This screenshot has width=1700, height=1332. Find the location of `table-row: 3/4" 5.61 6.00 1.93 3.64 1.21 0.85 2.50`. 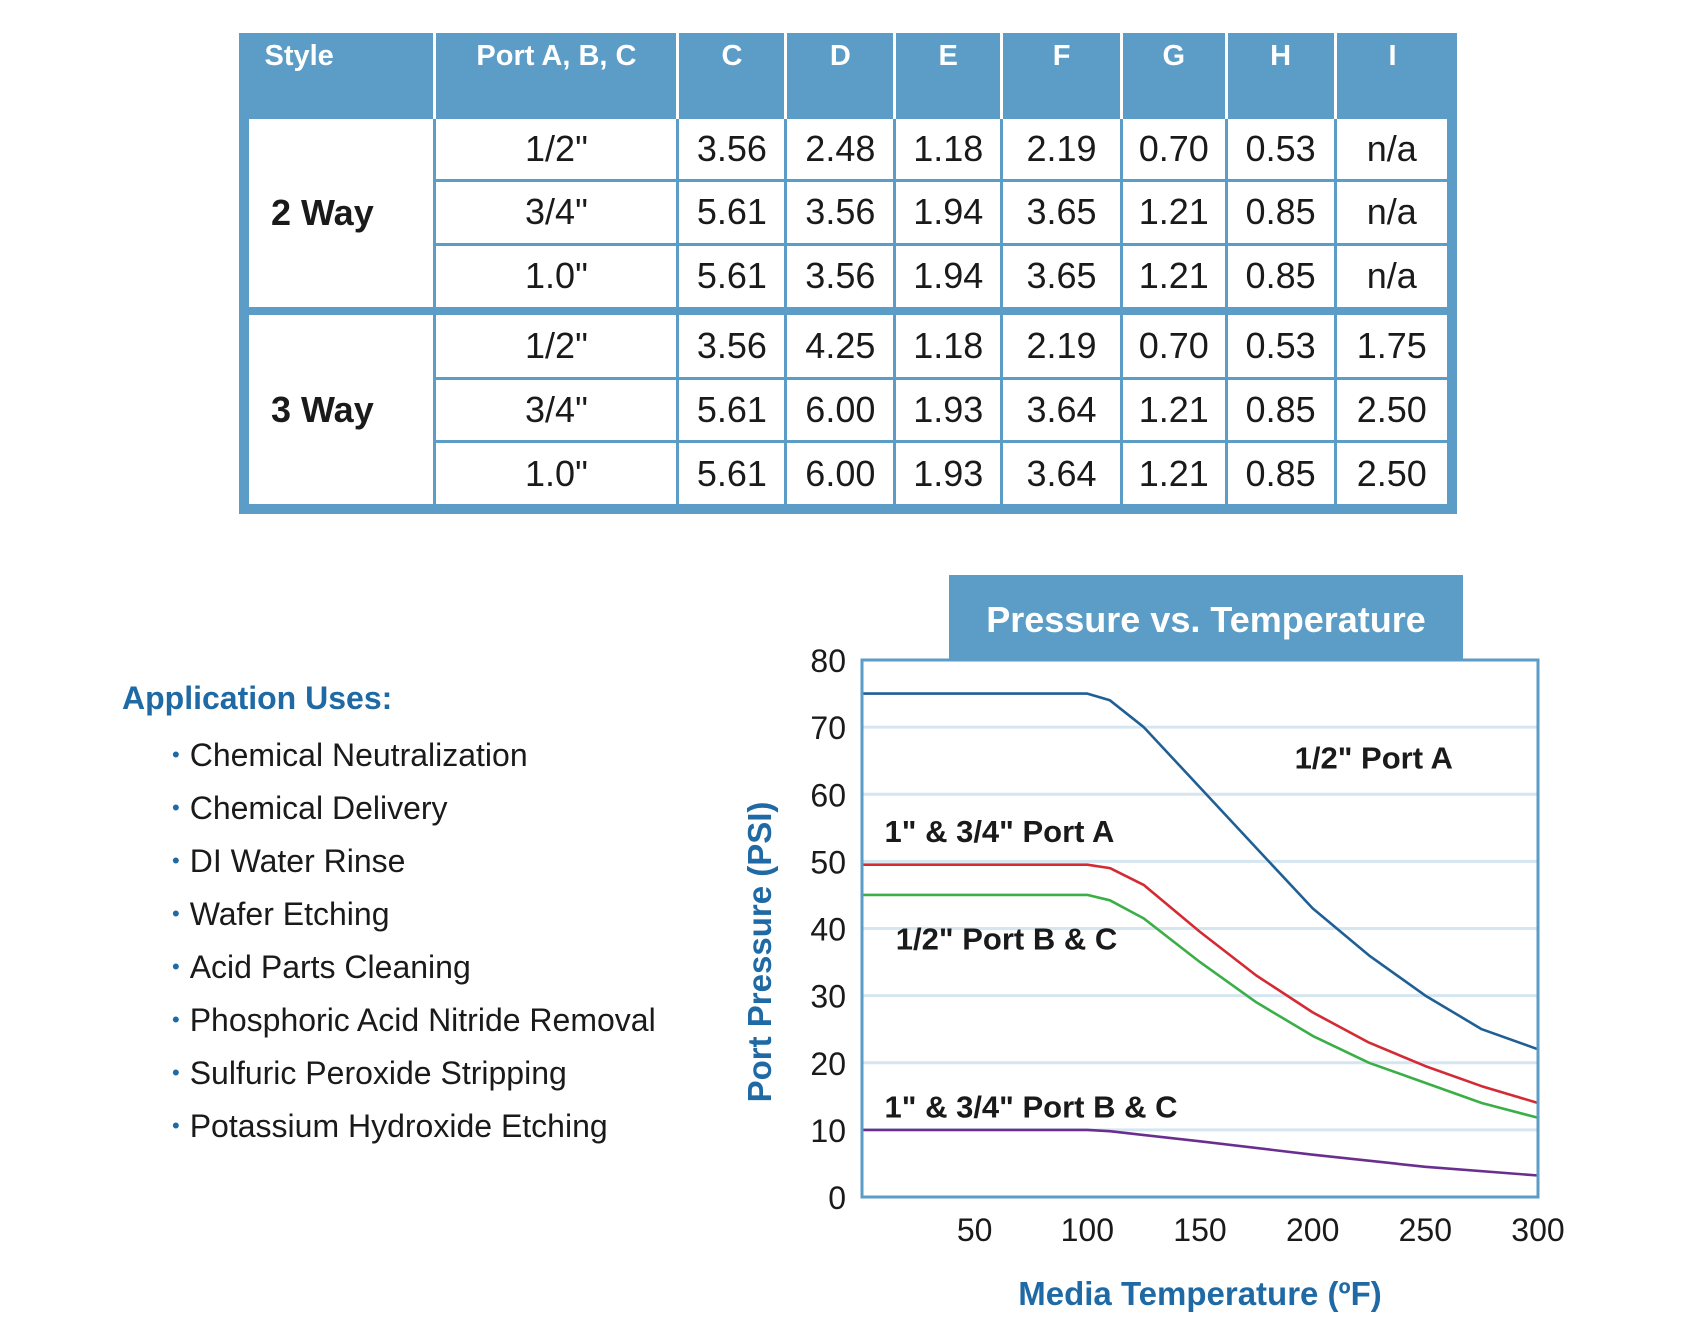

table-row: 3/4" 5.61 6.00 1.93 3.64 1.21 0.85 2.50 is located at coordinates (849, 410).